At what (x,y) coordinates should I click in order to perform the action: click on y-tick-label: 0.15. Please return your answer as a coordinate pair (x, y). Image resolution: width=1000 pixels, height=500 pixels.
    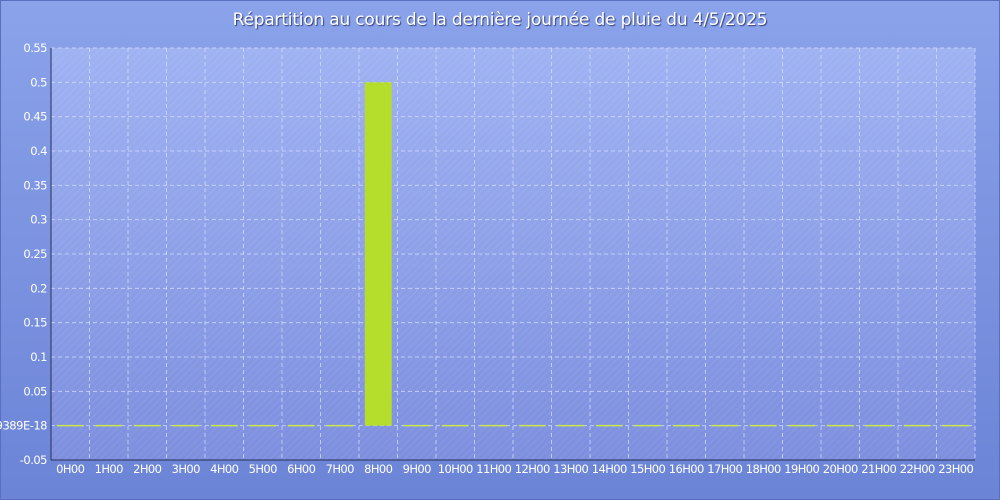
    Looking at the image, I should click on (35, 323).